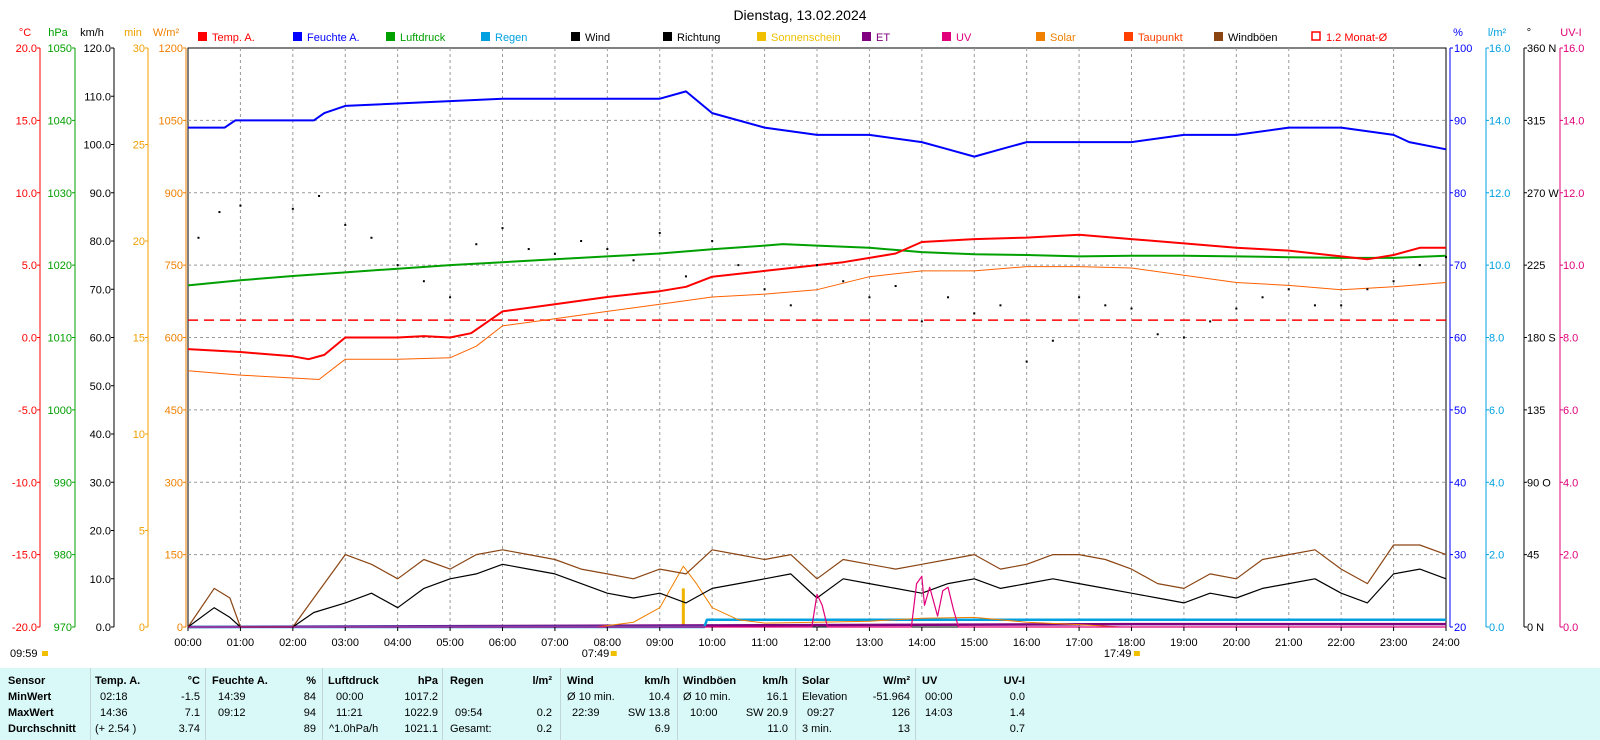 This screenshot has width=1600, height=740. I want to click on stat-unit-wind: km/h, so click(657, 681).